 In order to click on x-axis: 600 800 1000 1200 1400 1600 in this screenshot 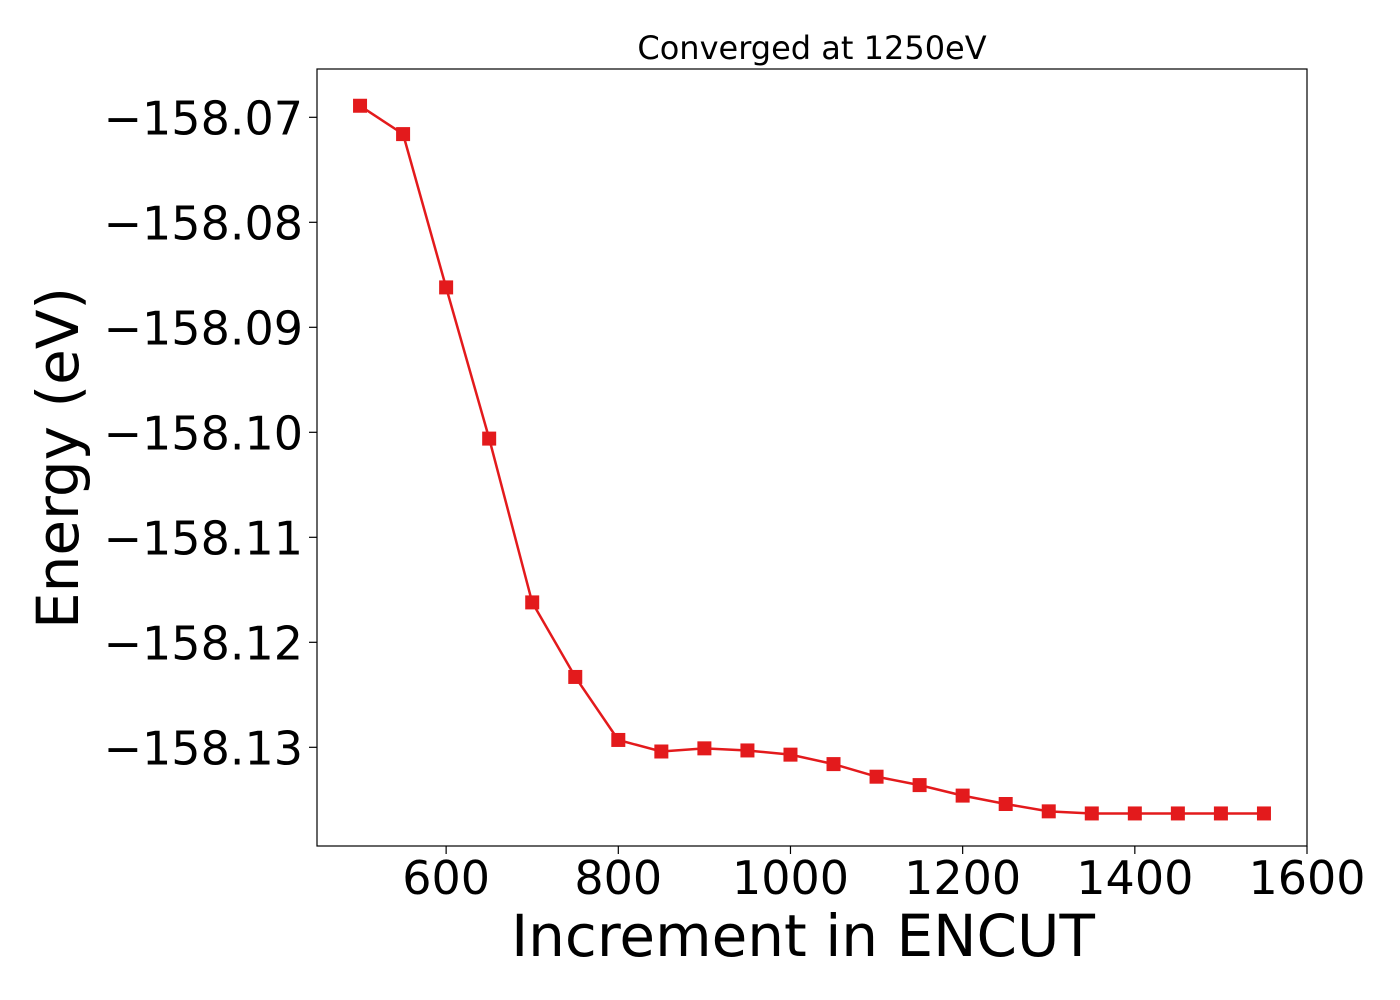, I will do `click(884, 875)`.